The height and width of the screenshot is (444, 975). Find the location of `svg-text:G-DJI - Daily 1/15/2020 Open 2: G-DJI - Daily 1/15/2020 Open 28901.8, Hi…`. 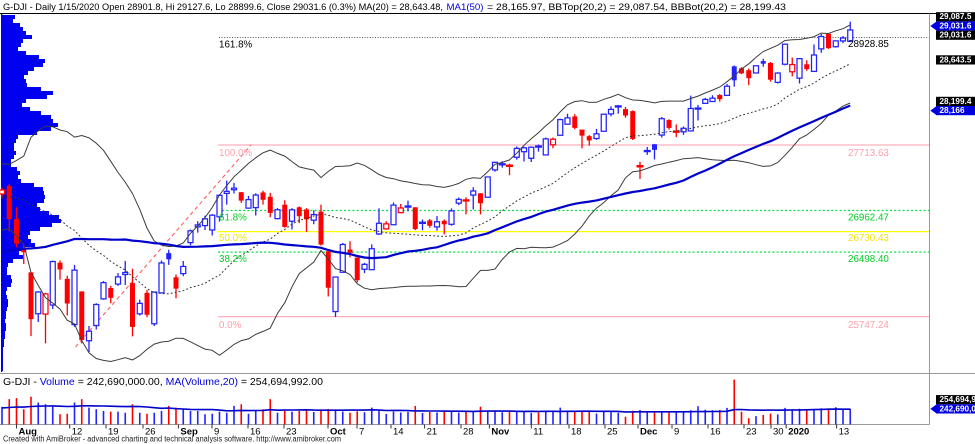

svg-text:G-DJI - Daily 1/15/2020 Open 2: G-DJI - Daily 1/15/2020 Open 28901.8, Hi… is located at coordinates (223, 7).